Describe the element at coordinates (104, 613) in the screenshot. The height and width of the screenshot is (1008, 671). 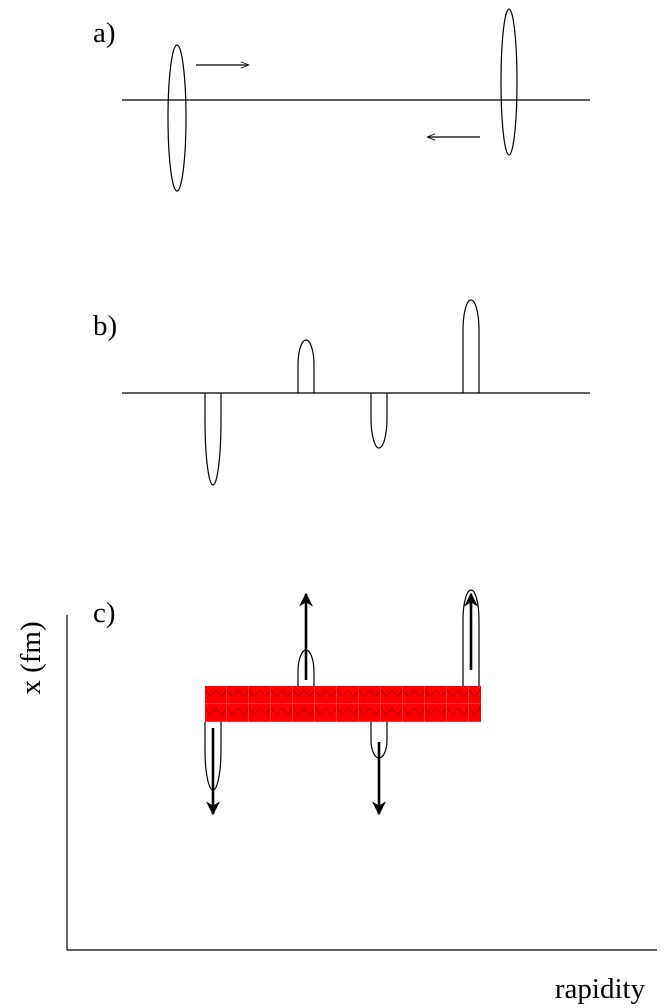
I see `panel-label: c)` at that location.